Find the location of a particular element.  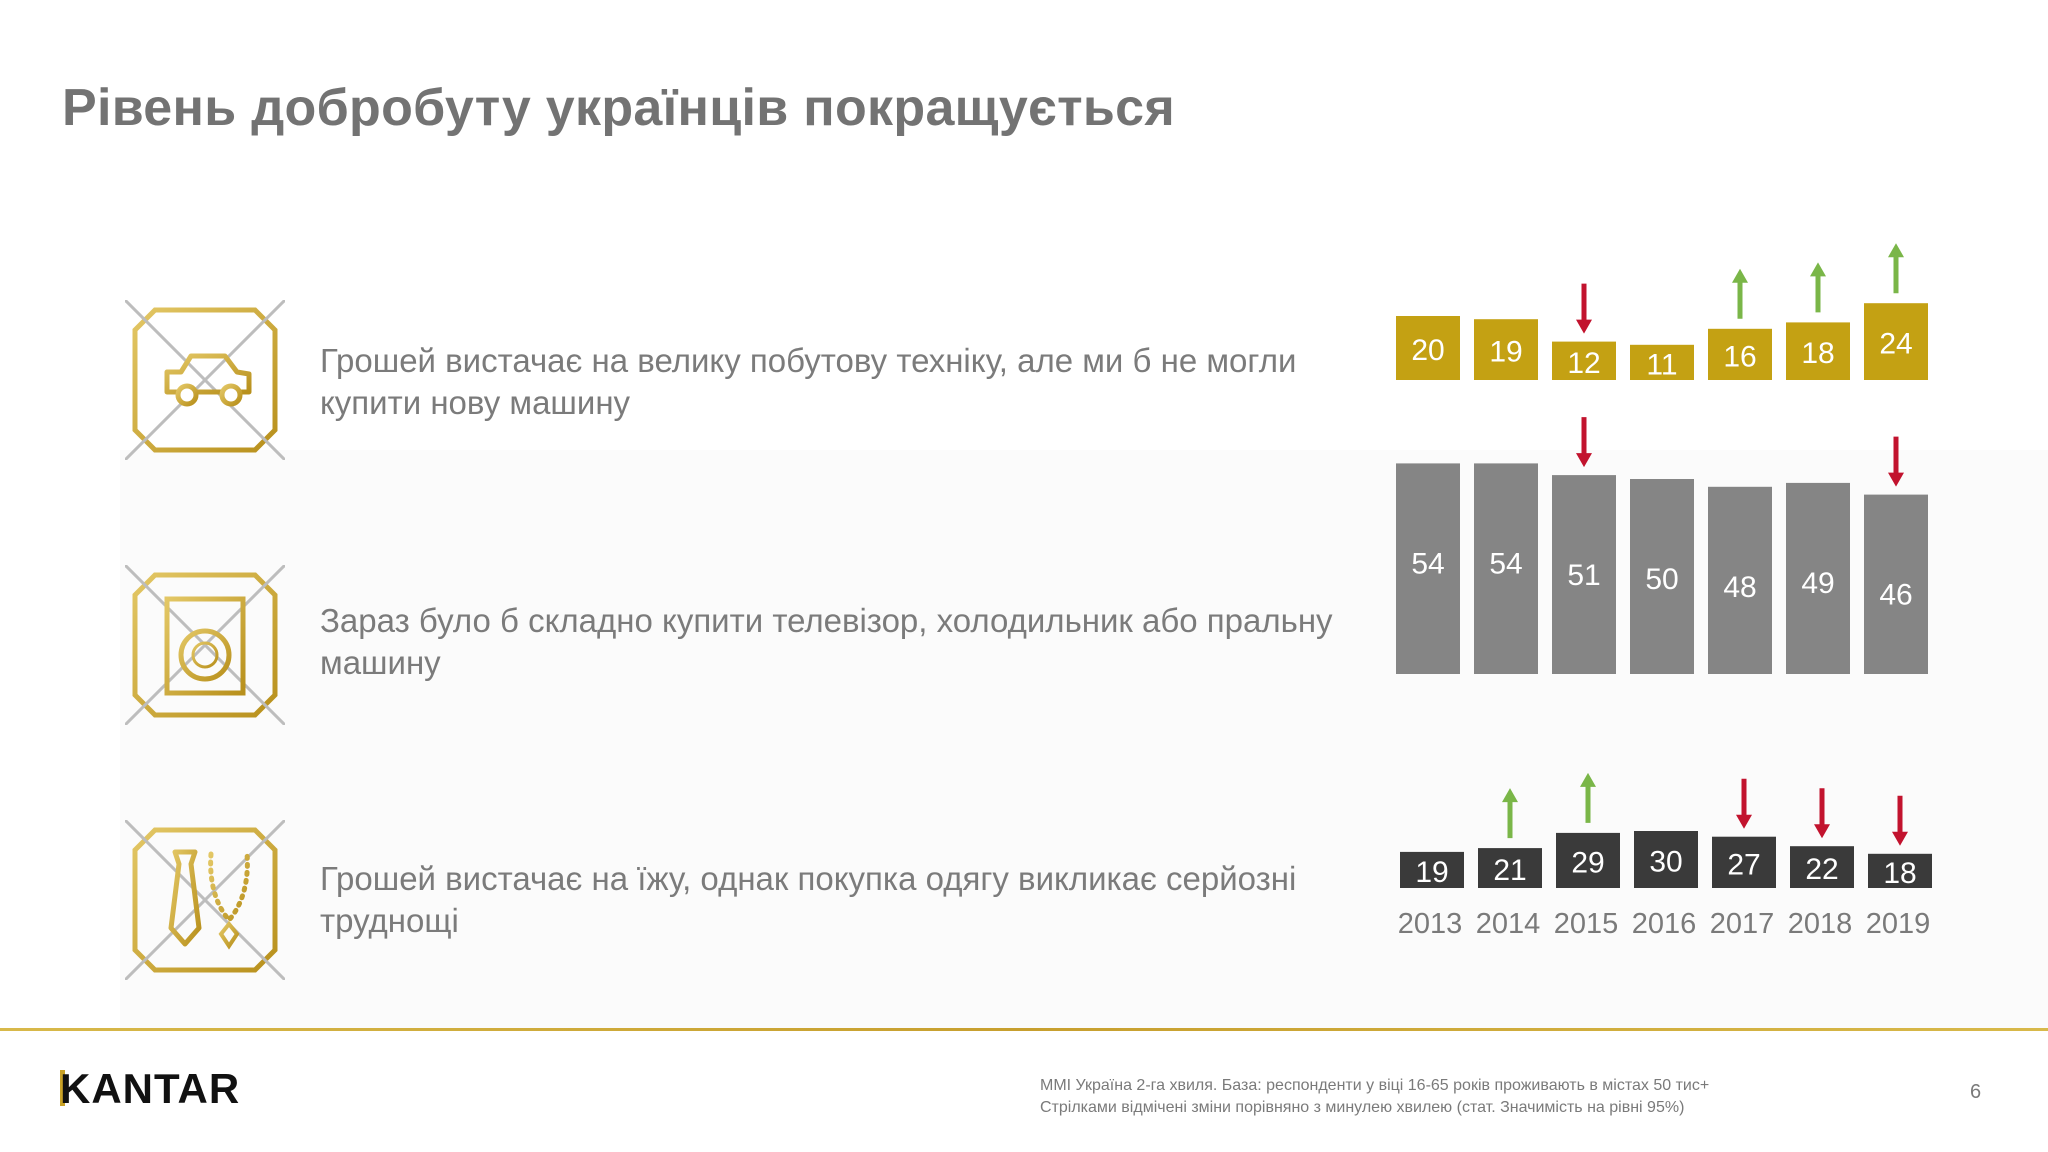

crossed-car-icon is located at coordinates (205, 380).